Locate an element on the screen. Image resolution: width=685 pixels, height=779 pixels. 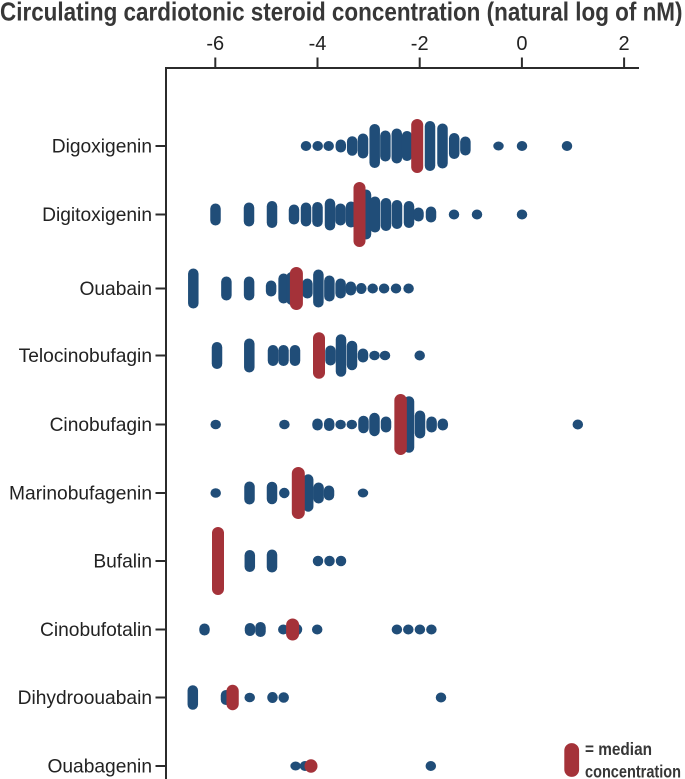
svg-text: concentration is located at coordinates (633, 770).